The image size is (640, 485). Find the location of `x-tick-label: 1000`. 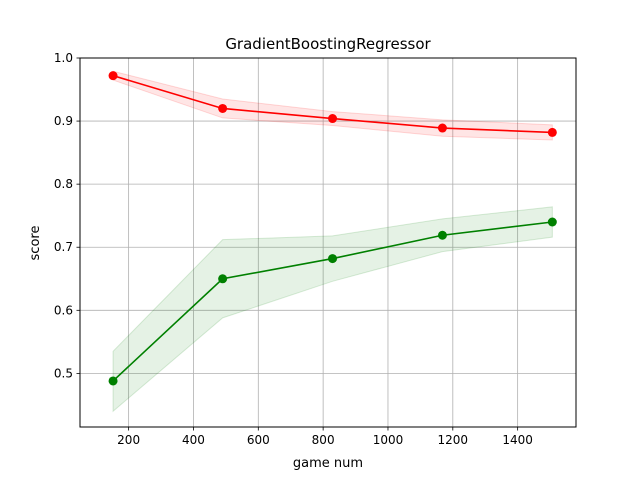

x-tick-label: 1000 is located at coordinates (388, 440).